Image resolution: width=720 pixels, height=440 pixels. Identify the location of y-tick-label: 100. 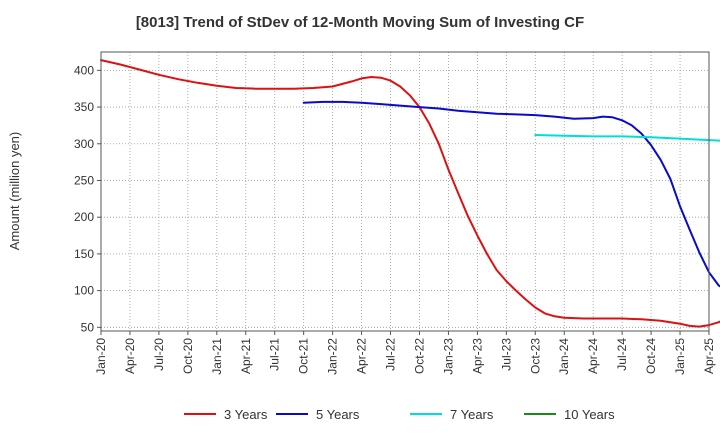
(84, 291).